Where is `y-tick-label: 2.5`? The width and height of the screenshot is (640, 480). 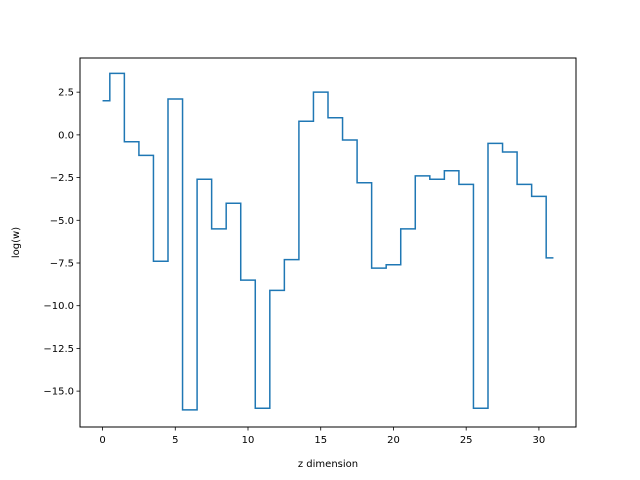
y-tick-label: 2.5 is located at coordinates (66, 93).